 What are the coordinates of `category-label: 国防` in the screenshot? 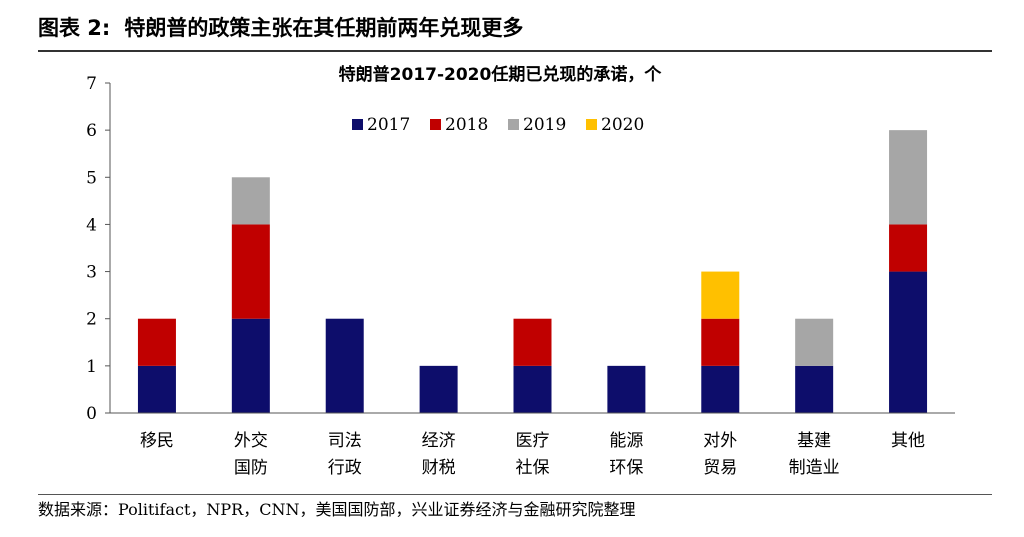 It's located at (251, 468).